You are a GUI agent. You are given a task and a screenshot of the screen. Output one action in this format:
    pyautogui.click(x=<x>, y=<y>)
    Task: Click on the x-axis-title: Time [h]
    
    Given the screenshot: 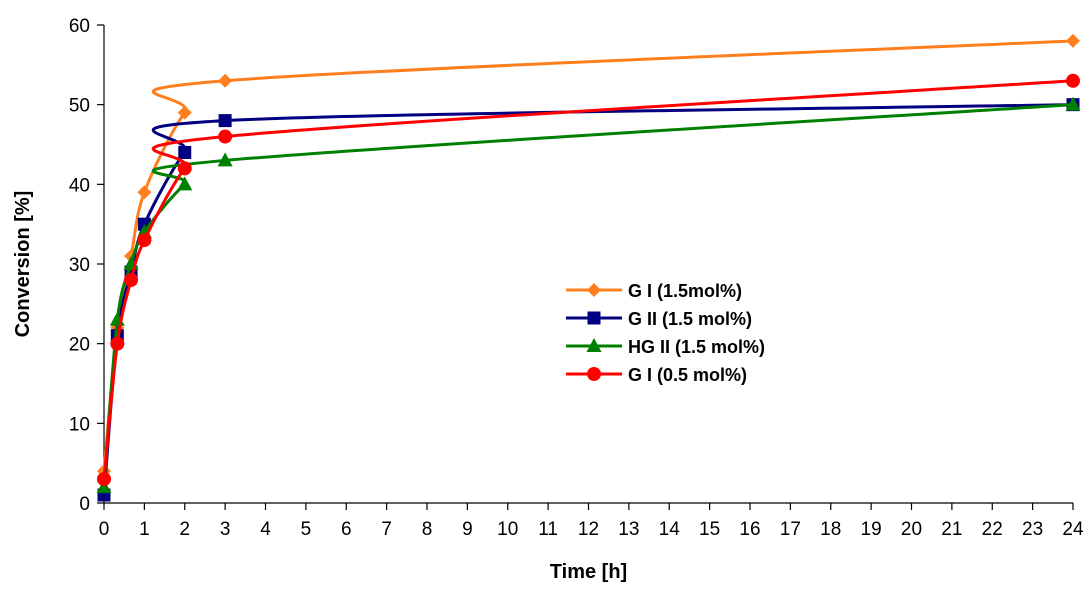 What is the action you would take?
    pyautogui.click(x=588, y=572)
    